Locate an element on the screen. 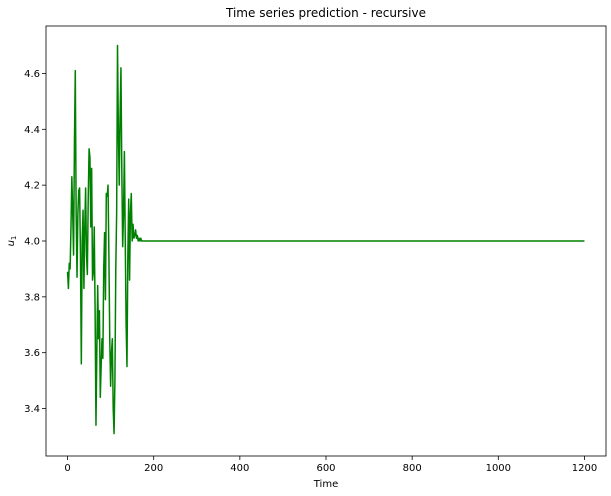  y-tick-label: 4.0 is located at coordinates (32, 242).